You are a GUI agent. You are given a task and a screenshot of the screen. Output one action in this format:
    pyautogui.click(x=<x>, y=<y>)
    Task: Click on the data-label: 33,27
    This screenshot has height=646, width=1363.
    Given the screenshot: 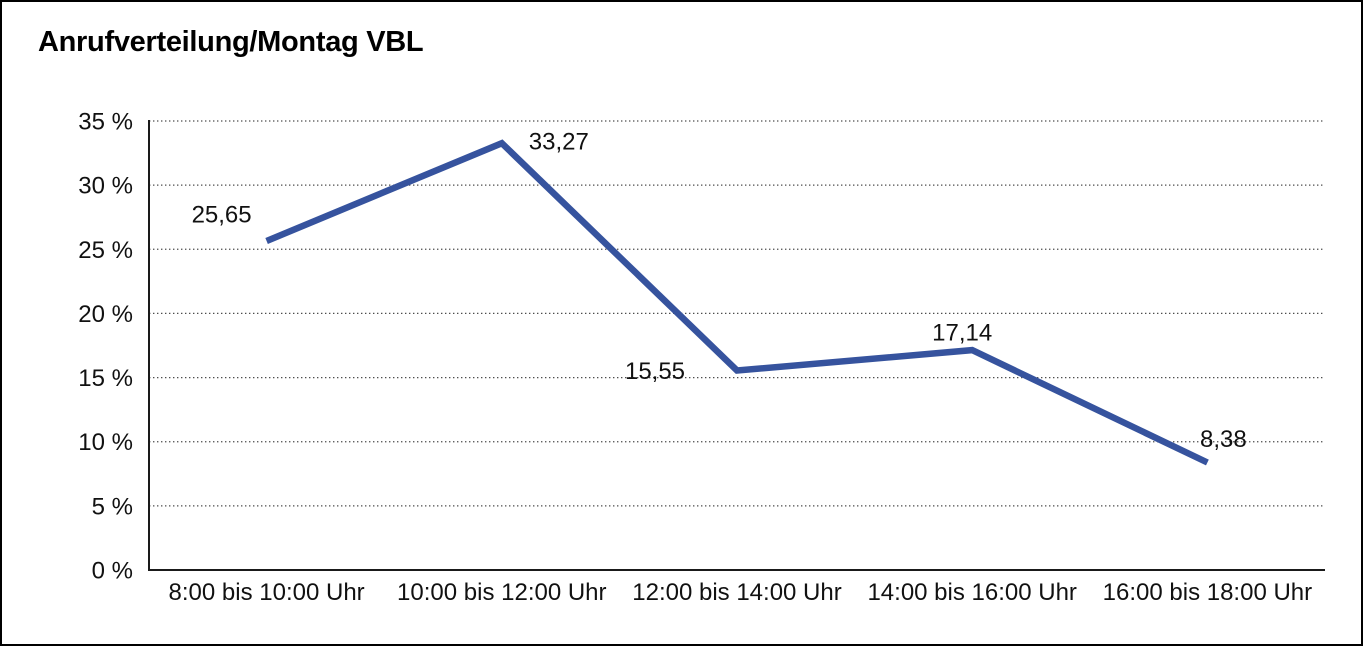 What is the action you would take?
    pyautogui.click(x=559, y=142)
    